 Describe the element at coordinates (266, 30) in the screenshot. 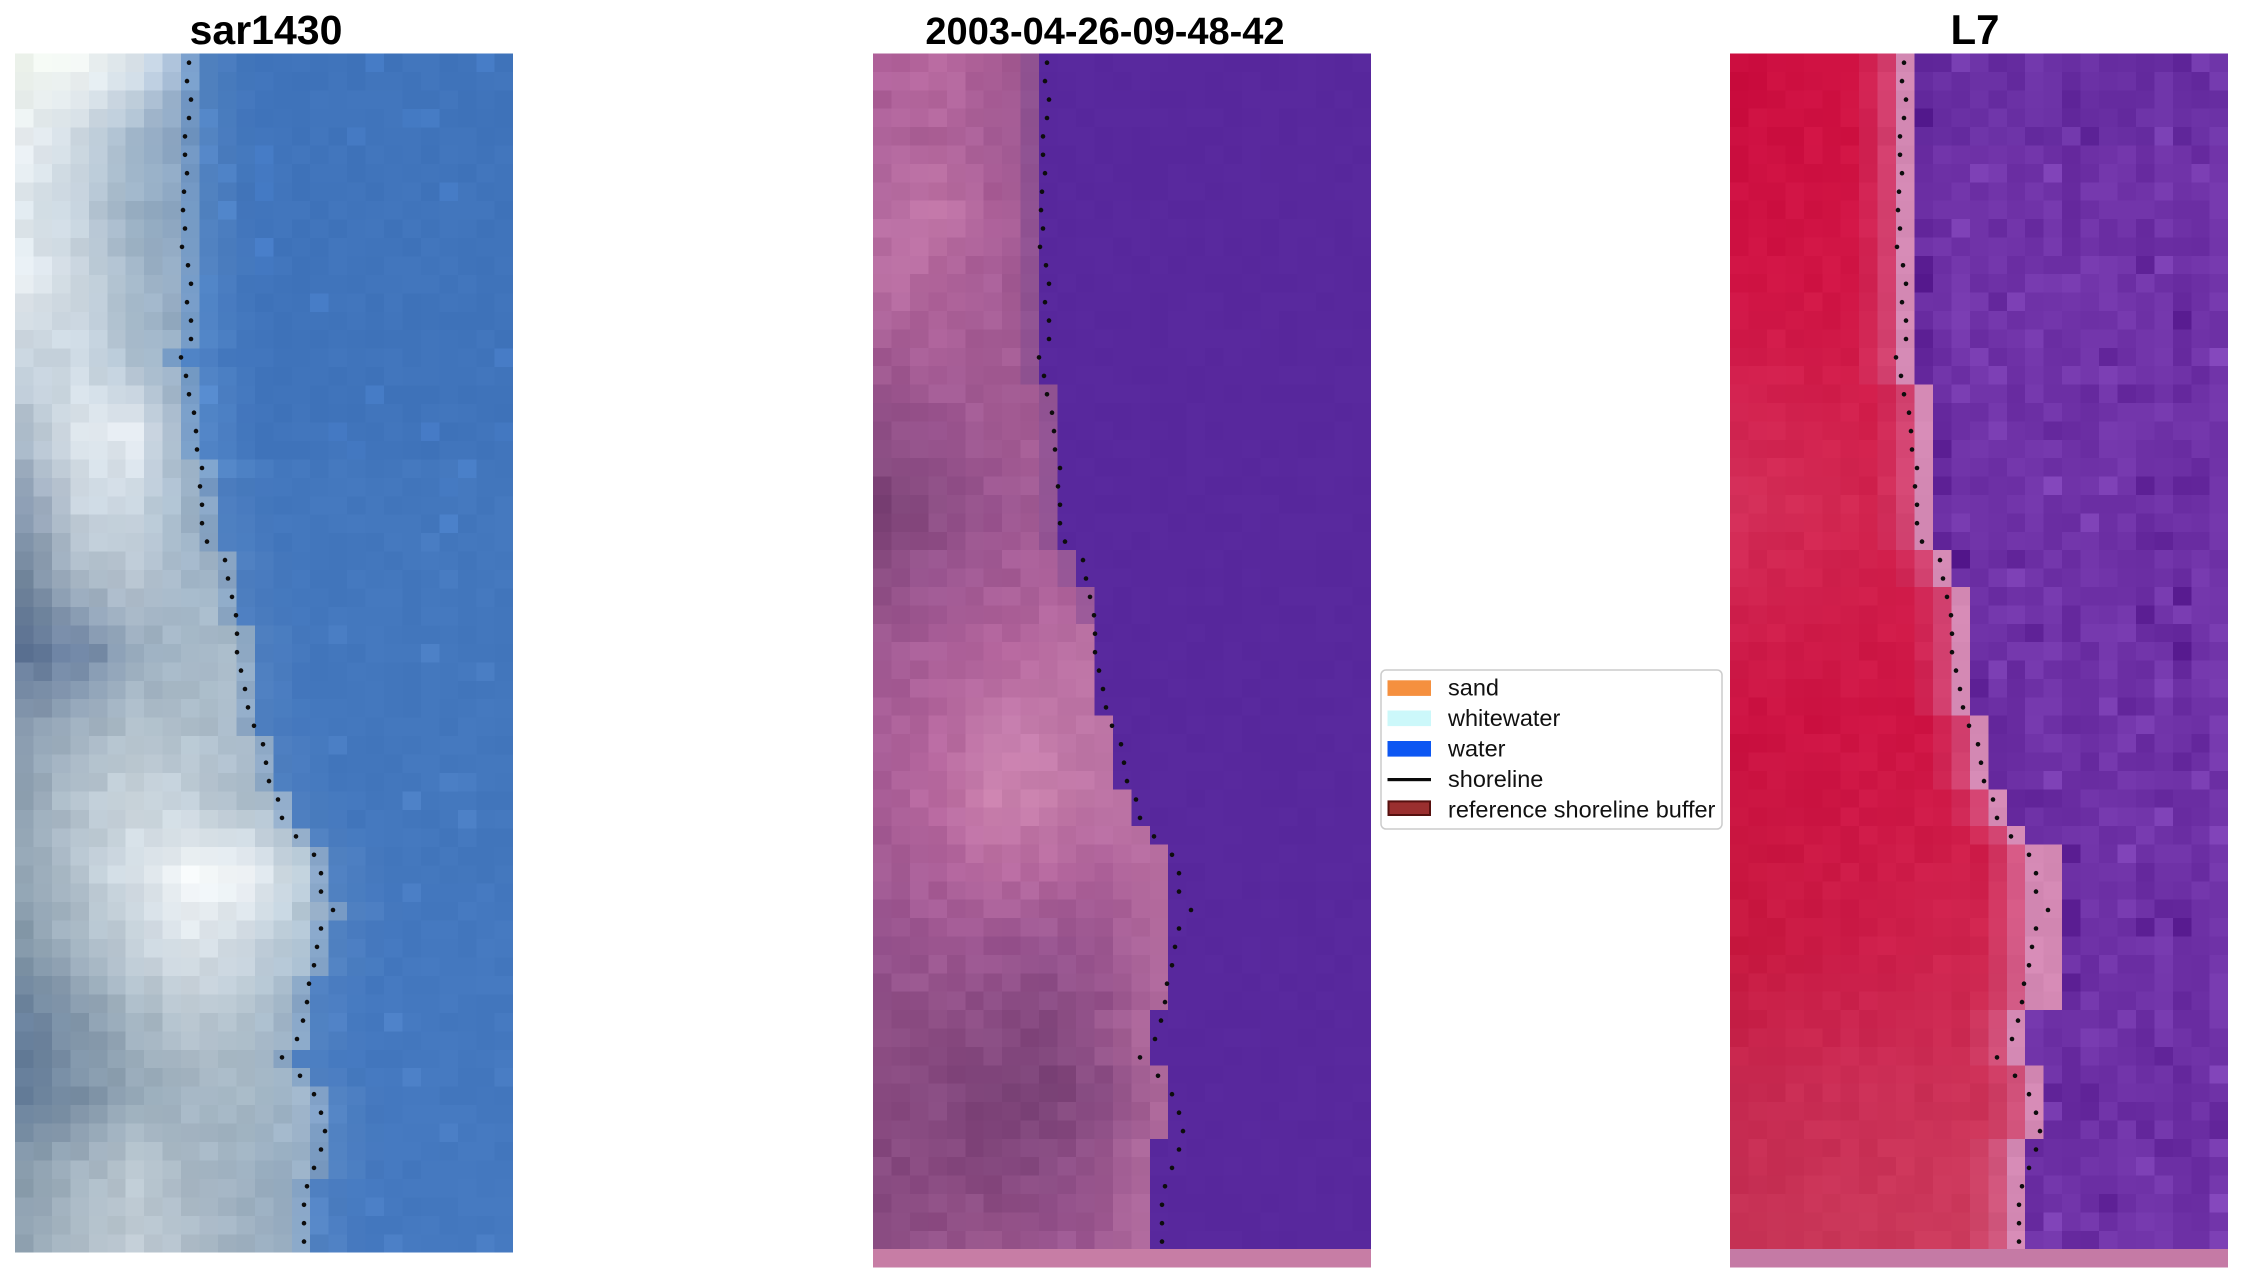

I see `svg-text: sar1430` at that location.